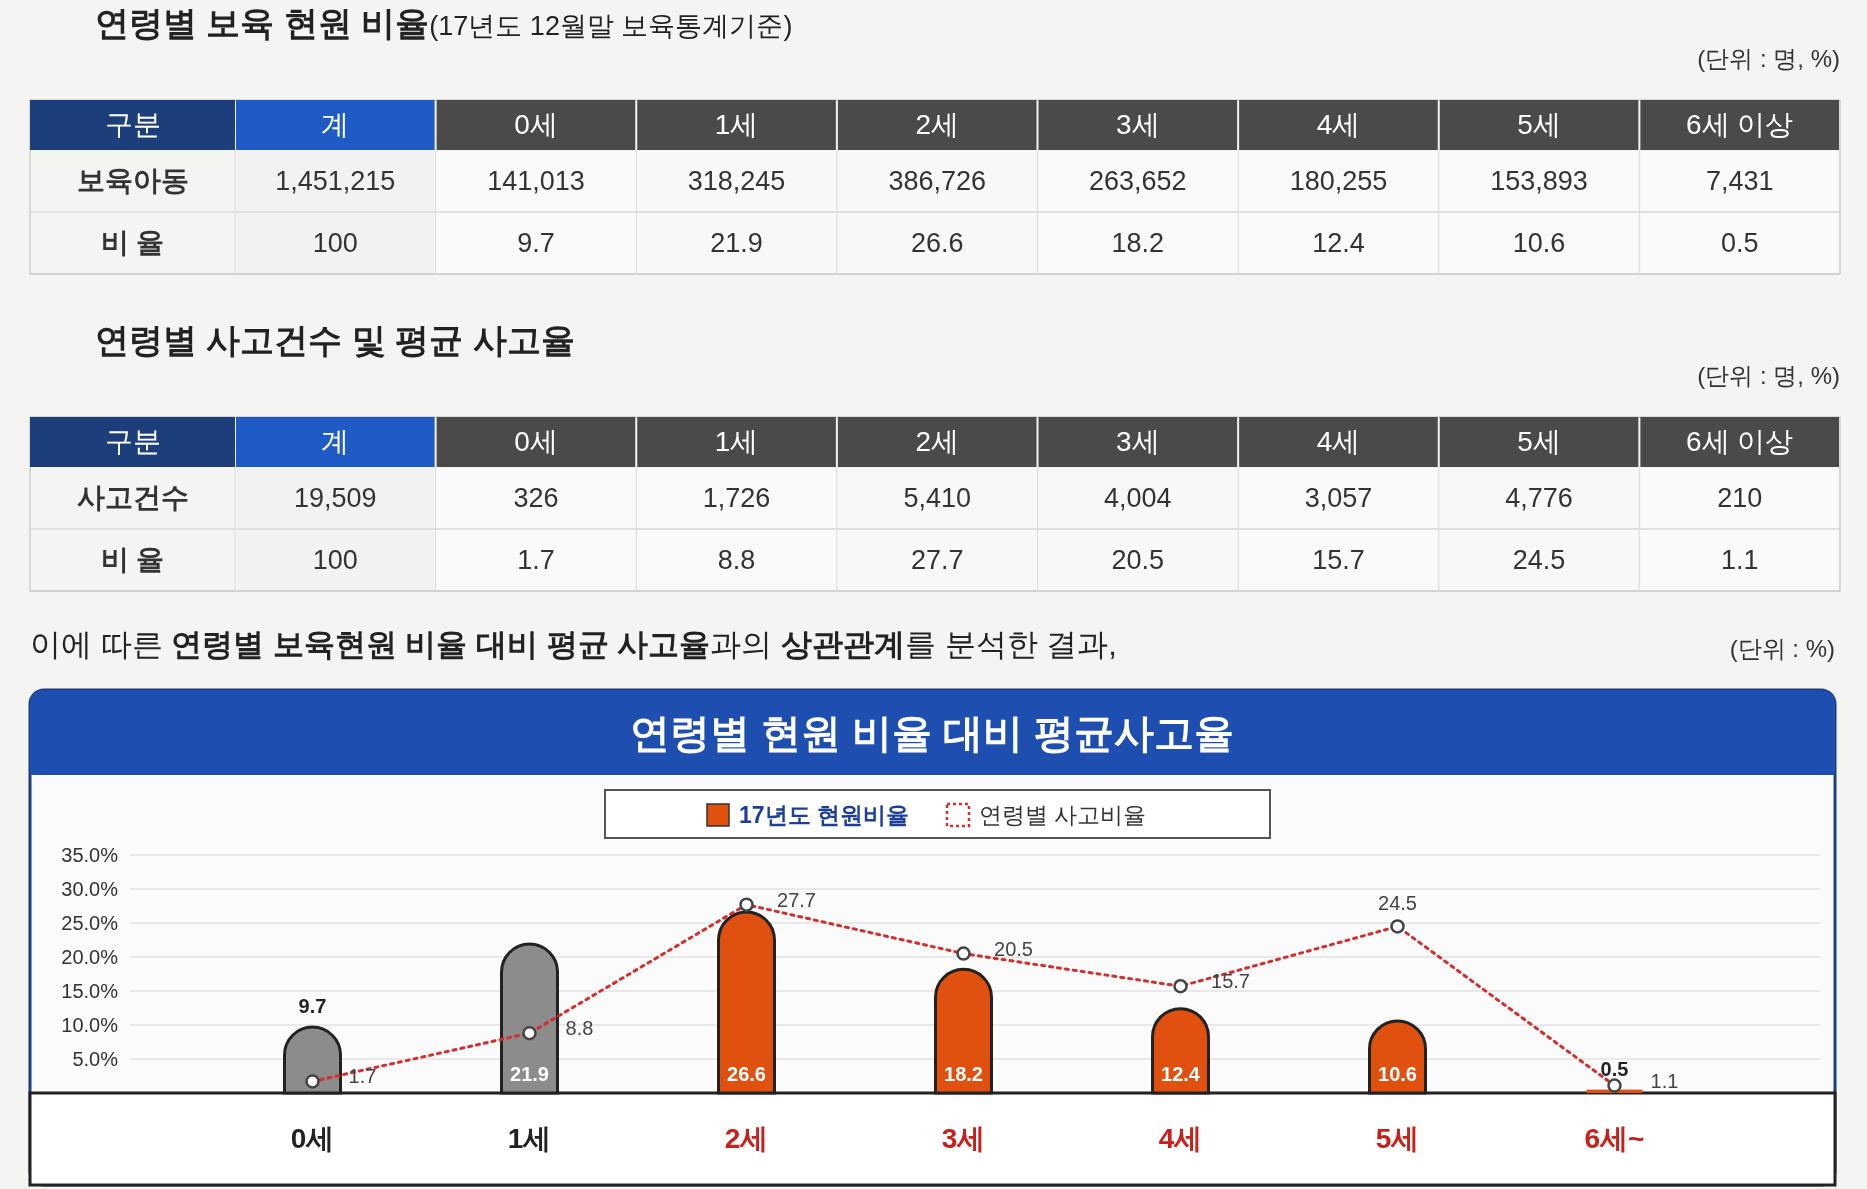  Describe the element at coordinates (1539, 498) in the screenshot. I see `data-label: 4,776` at that location.